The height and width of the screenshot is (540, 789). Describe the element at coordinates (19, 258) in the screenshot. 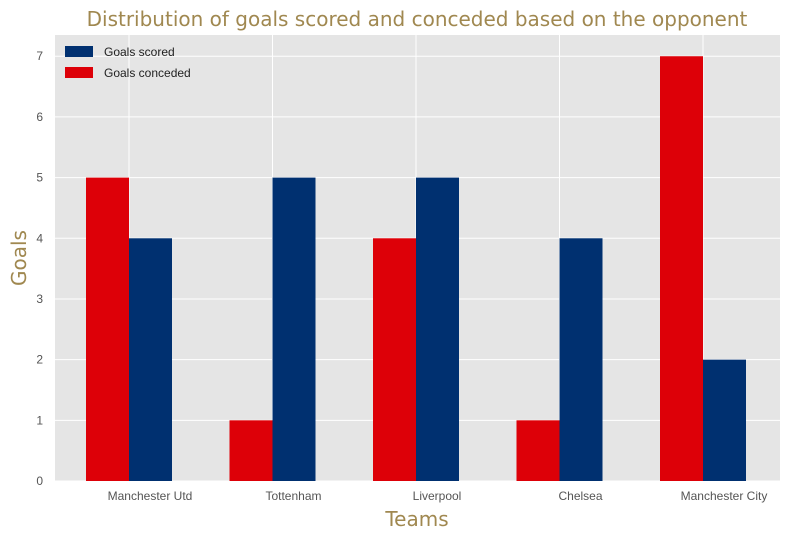

I see `y-axis-label: Goals` at that location.